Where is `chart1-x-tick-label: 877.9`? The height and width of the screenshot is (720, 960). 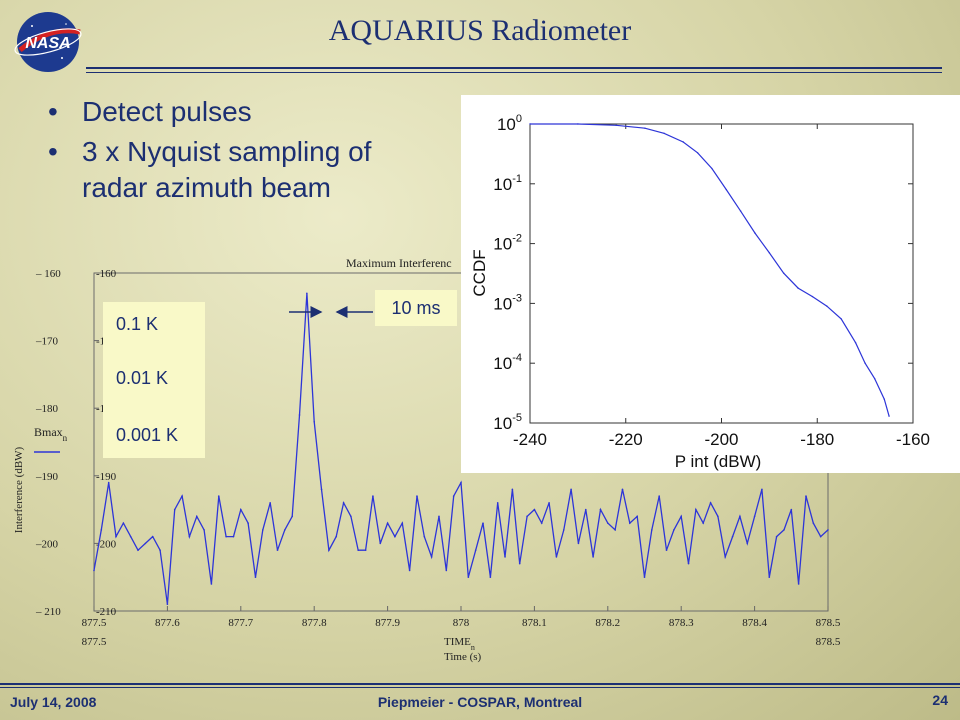
chart1-x-tick-label: 877.9 is located at coordinates (387, 623).